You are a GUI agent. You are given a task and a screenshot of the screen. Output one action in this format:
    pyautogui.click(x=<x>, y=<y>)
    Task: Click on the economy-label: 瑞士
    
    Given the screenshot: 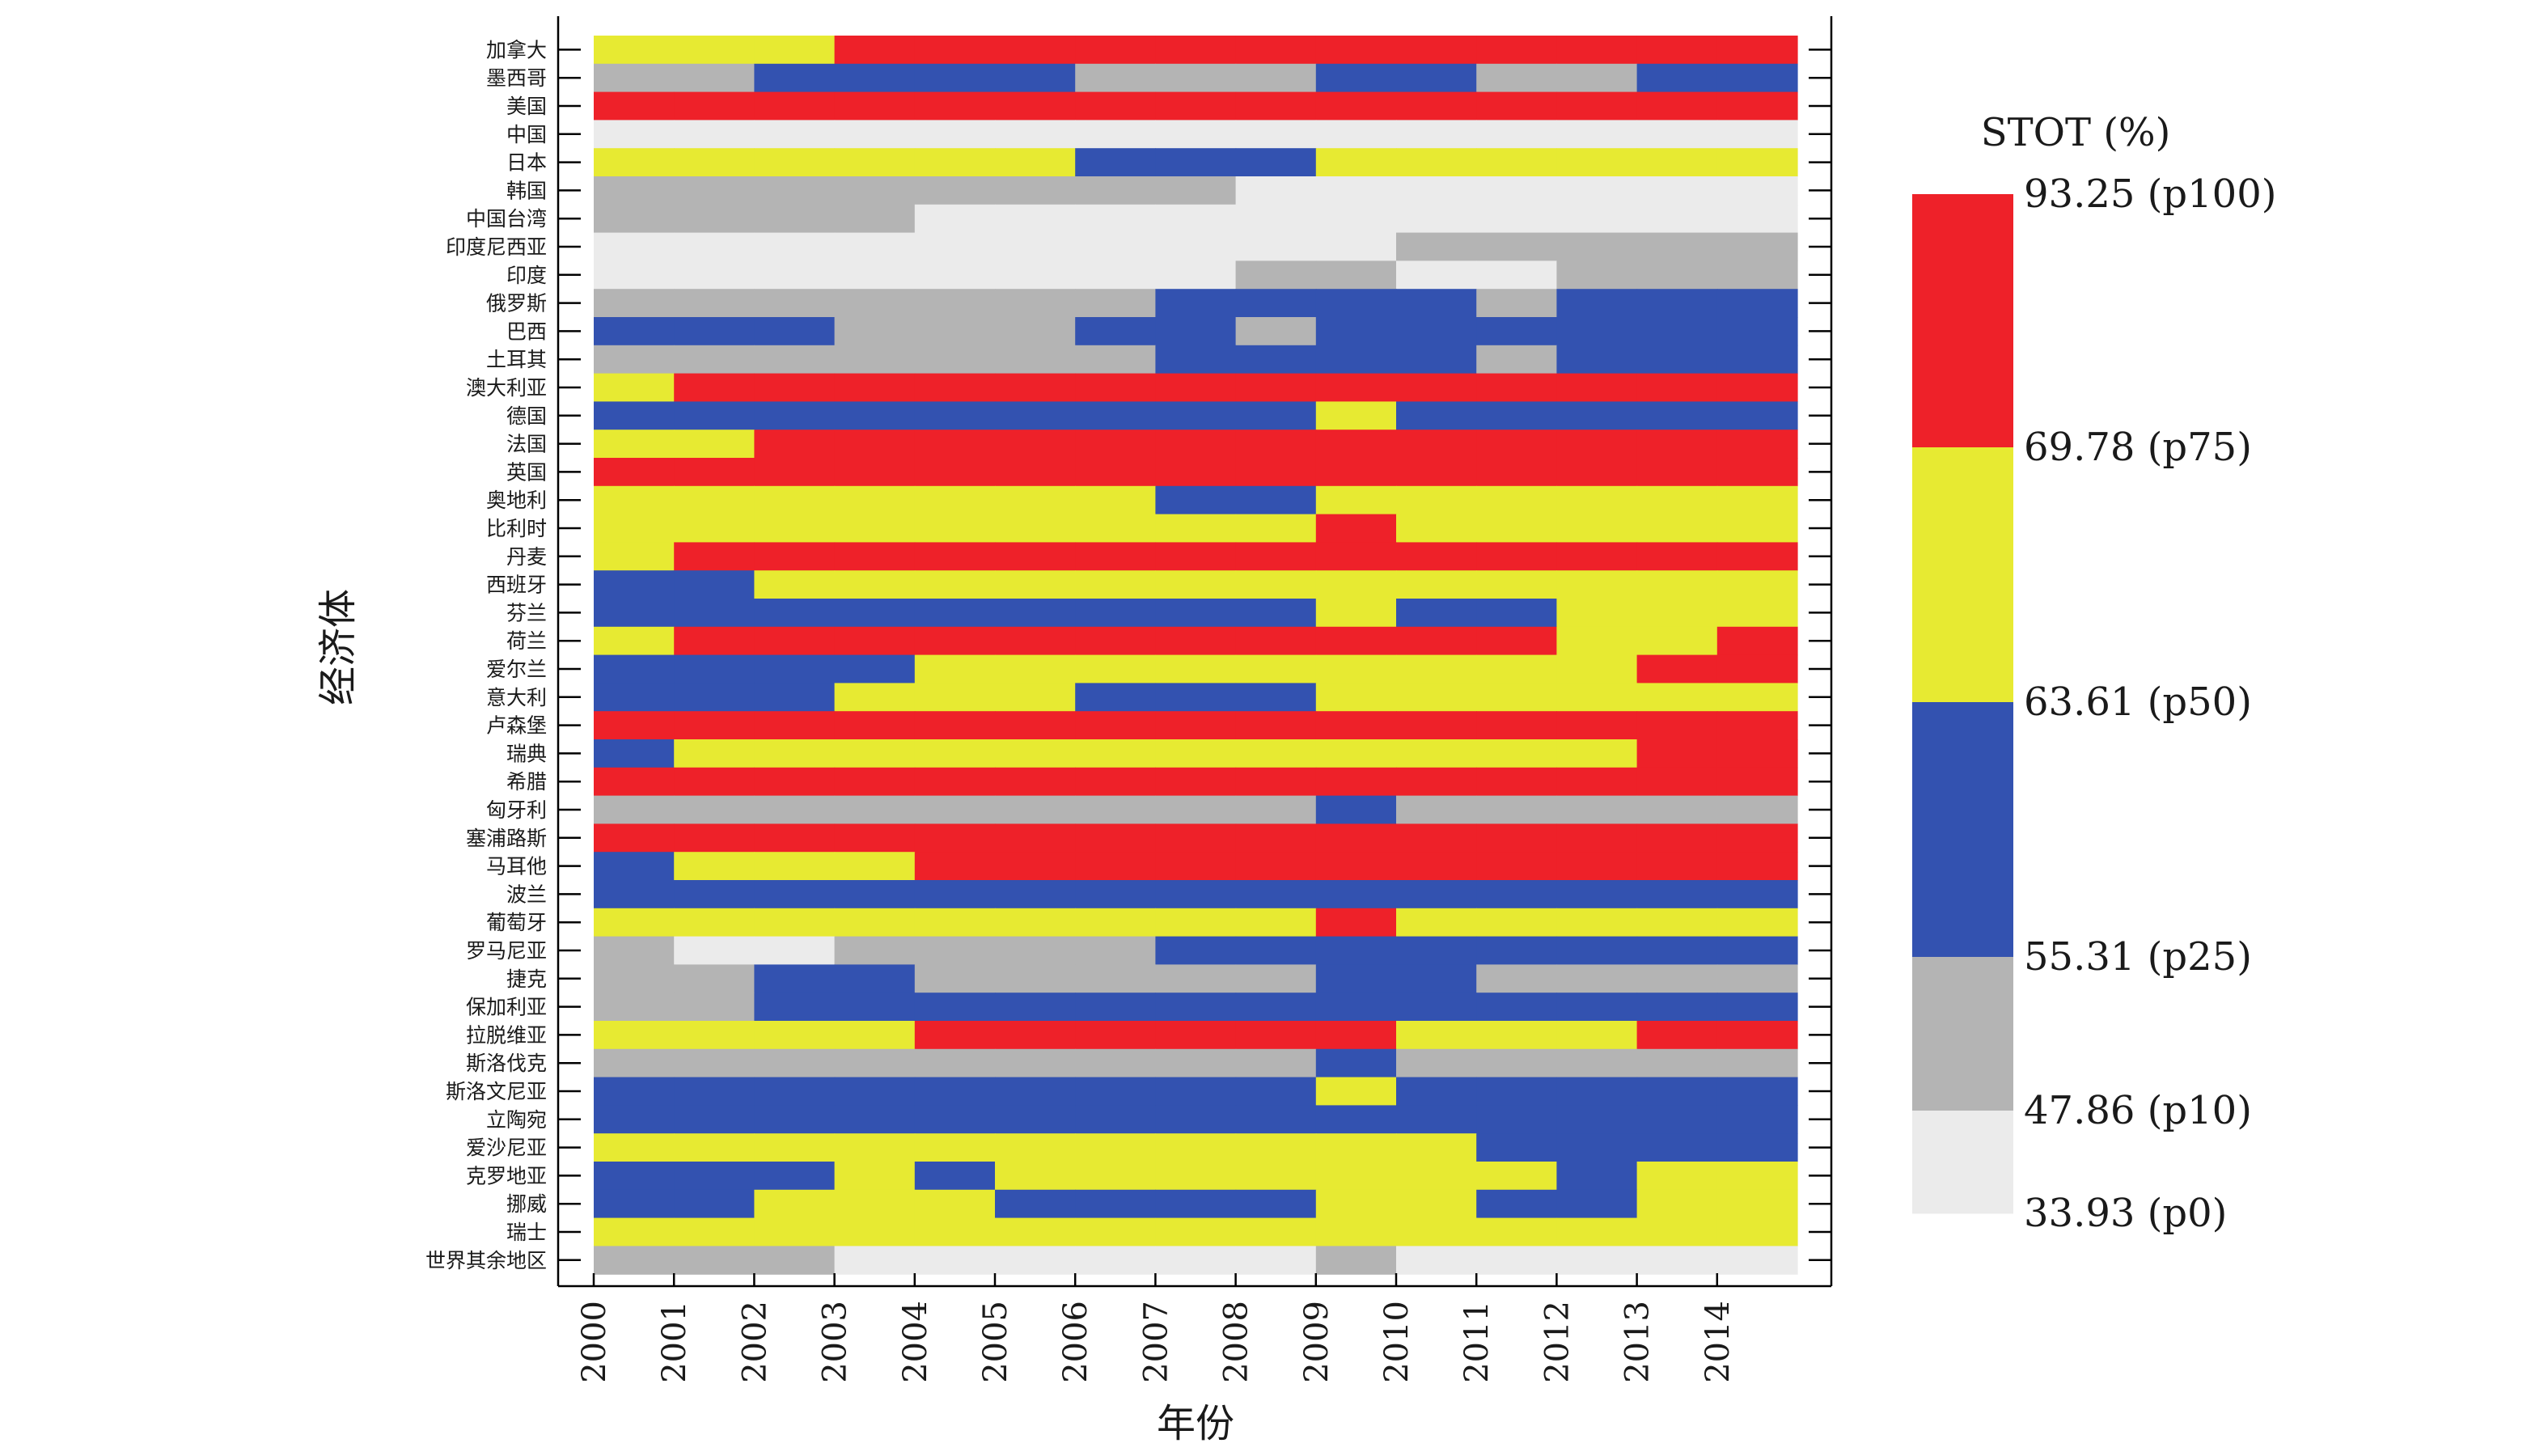 What is the action you would take?
    pyautogui.click(x=527, y=1232)
    